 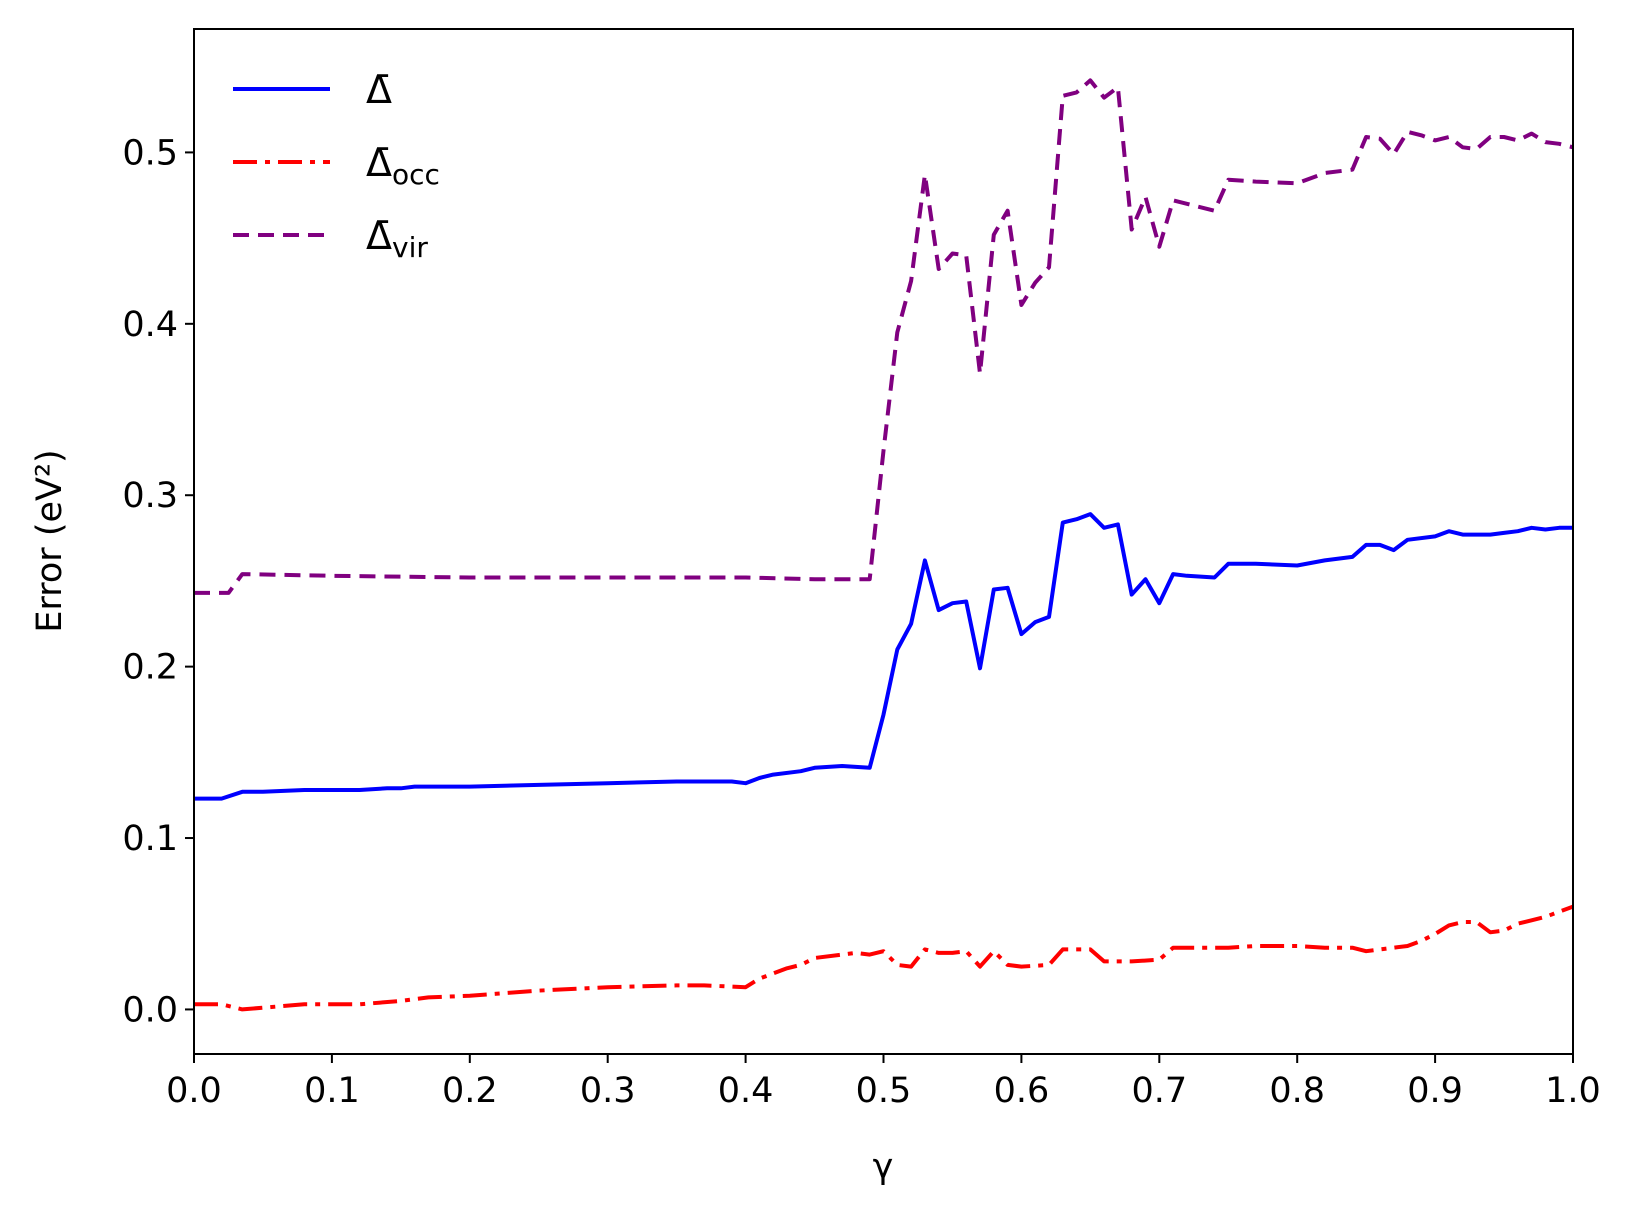 What do you see at coordinates (194, 1091) in the screenshot?
I see `x-tick-label: 0.0` at bounding box center [194, 1091].